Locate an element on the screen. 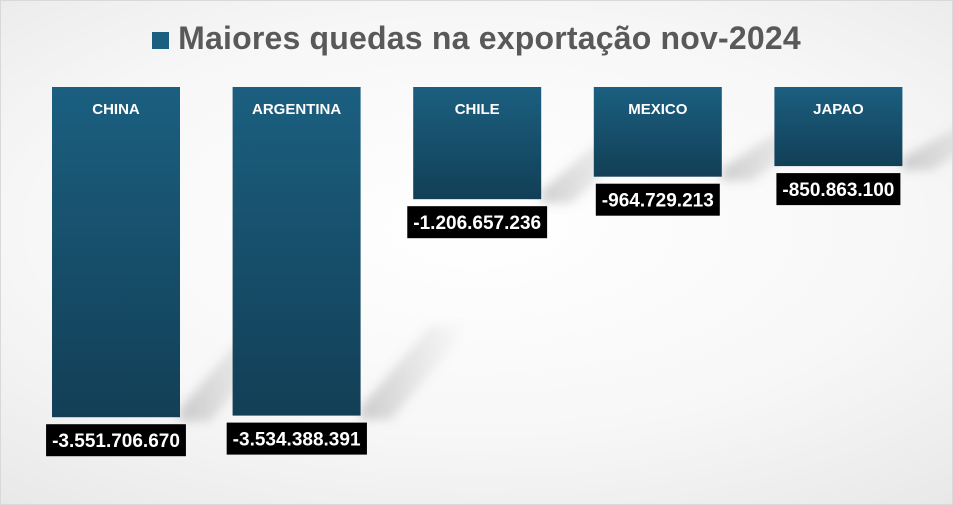 The width and height of the screenshot is (953, 505). category-label: MEXICO is located at coordinates (658, 109).